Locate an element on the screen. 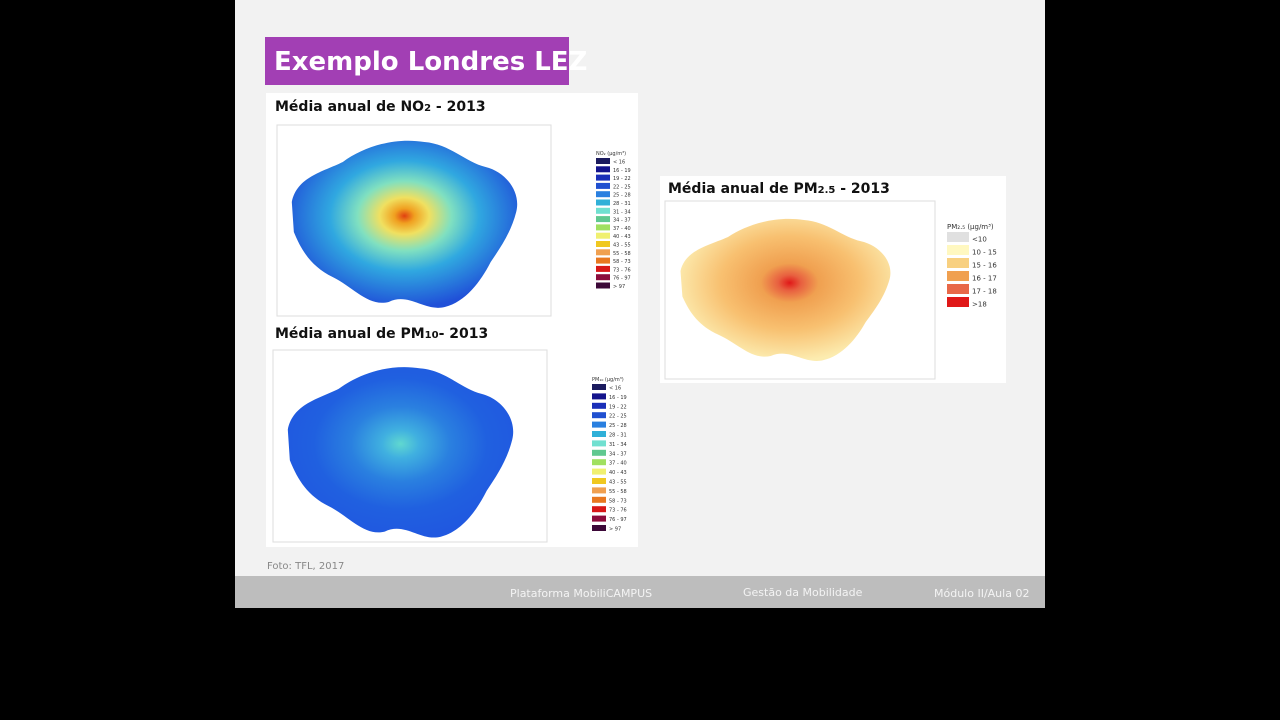  footer-bar is located at coordinates (640, 592).